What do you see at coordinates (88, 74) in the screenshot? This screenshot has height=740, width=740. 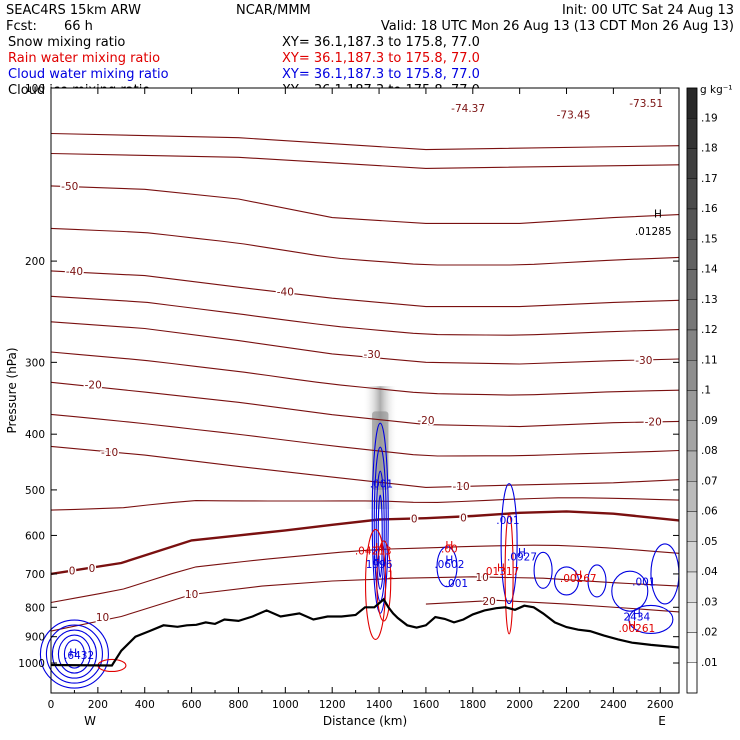 I see `field-label: Cloud water mixing ratio` at bounding box center [88, 74].